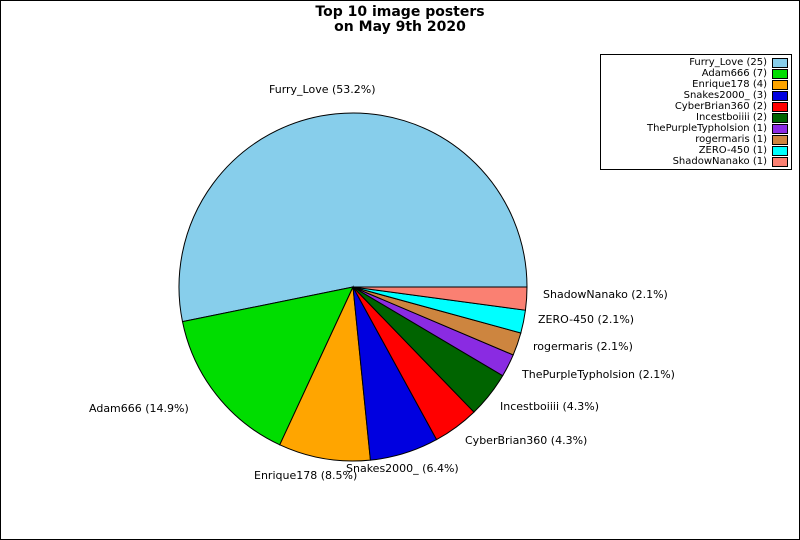 This screenshot has width=800, height=540. Describe the element at coordinates (725, 95) in the screenshot. I see `legend-label: Snakes2000_ (3)` at that location.